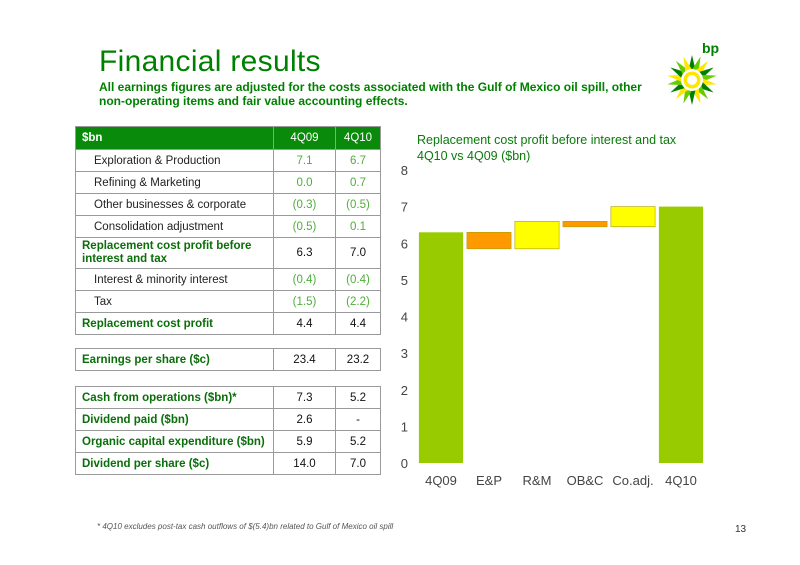  Describe the element at coordinates (441, 480) in the screenshot. I see `x-tick-label: 4Q09` at that location.